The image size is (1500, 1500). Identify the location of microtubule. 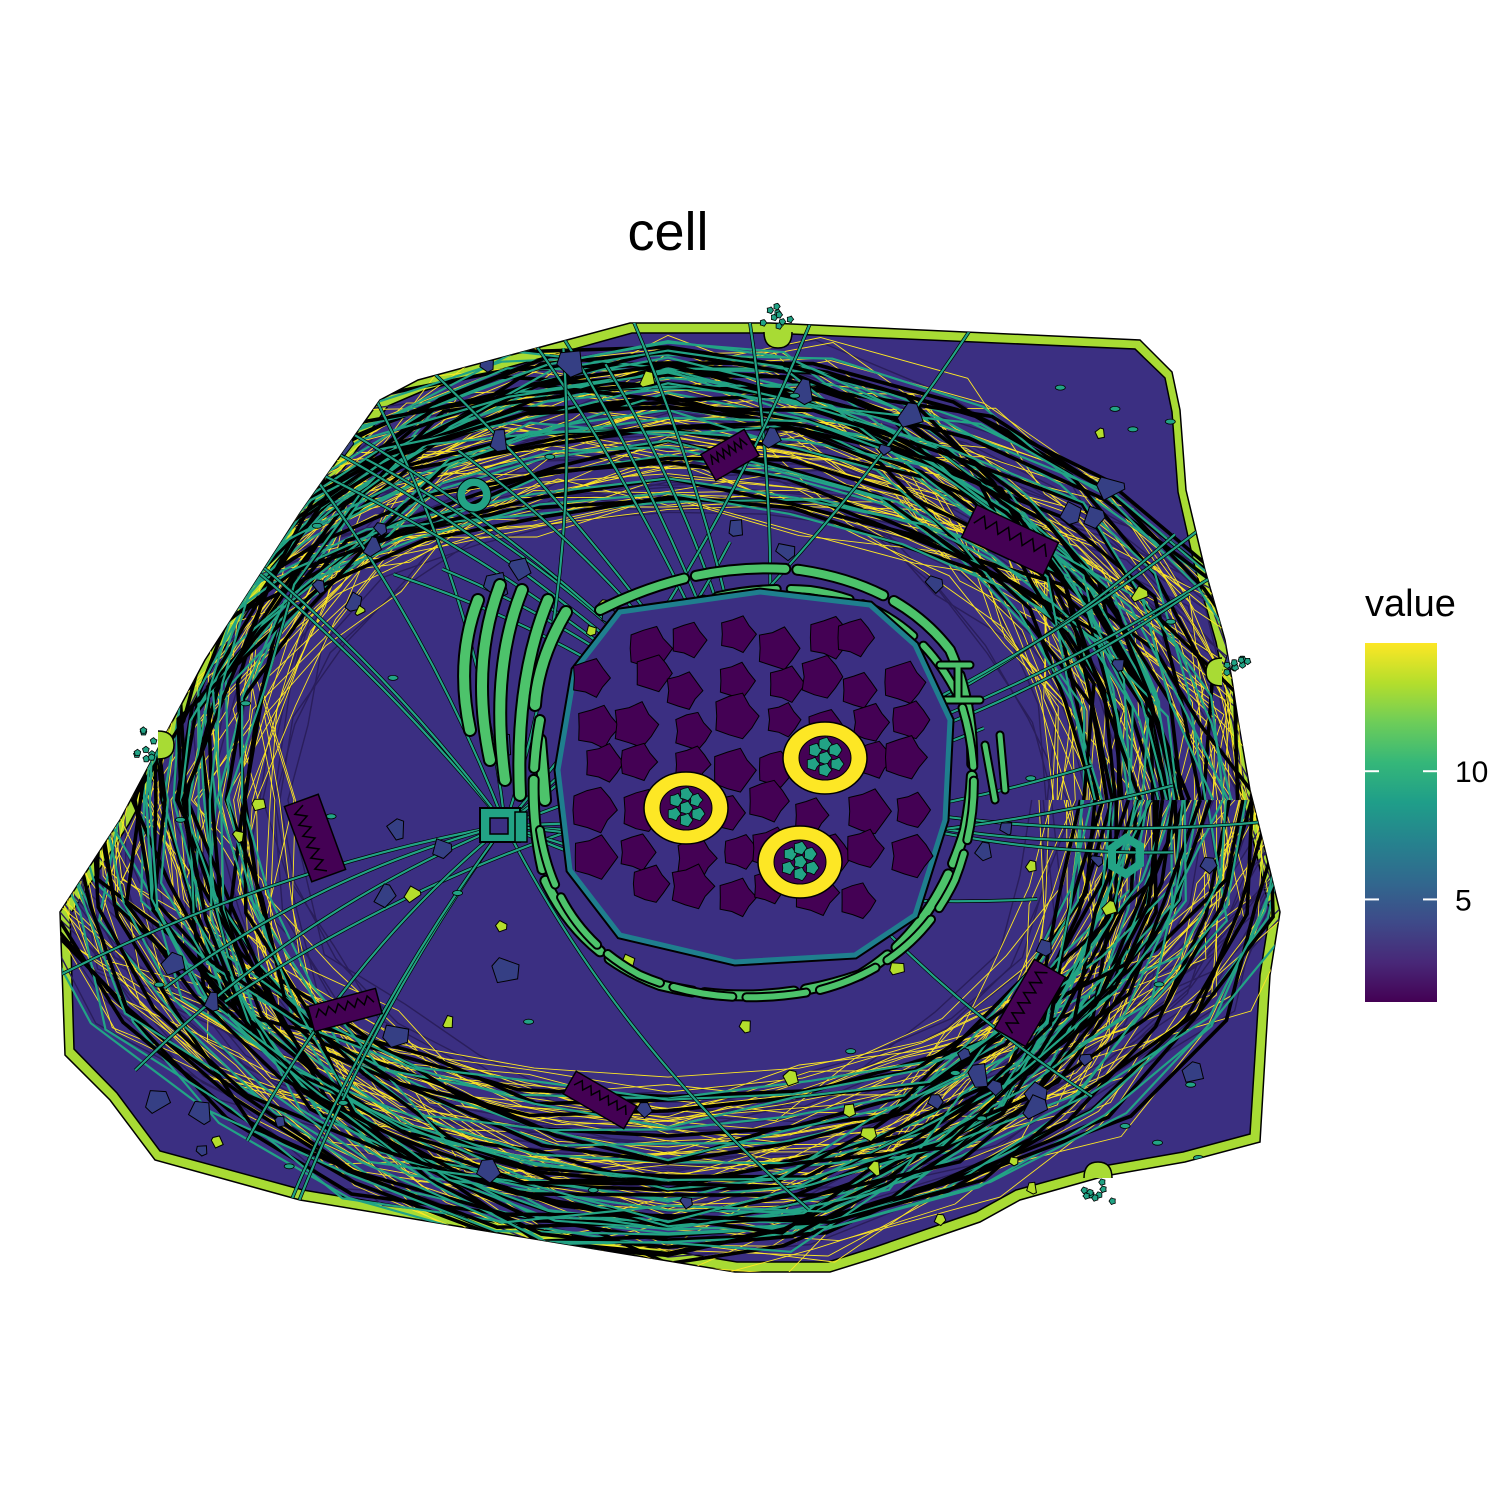
(334, 906).